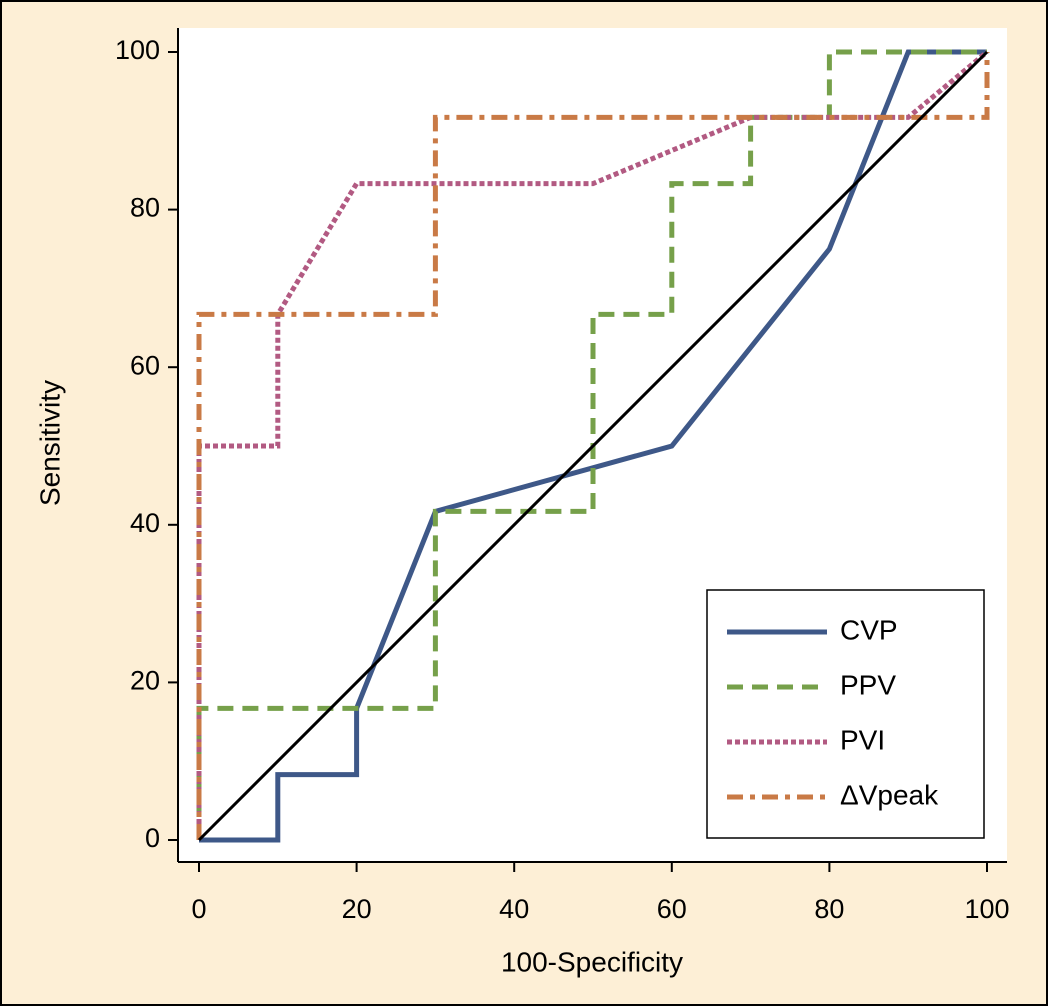 This screenshot has height=1006, width=1048. Describe the element at coordinates (145, 681) in the screenshot. I see `y-tick-label: 20` at that location.